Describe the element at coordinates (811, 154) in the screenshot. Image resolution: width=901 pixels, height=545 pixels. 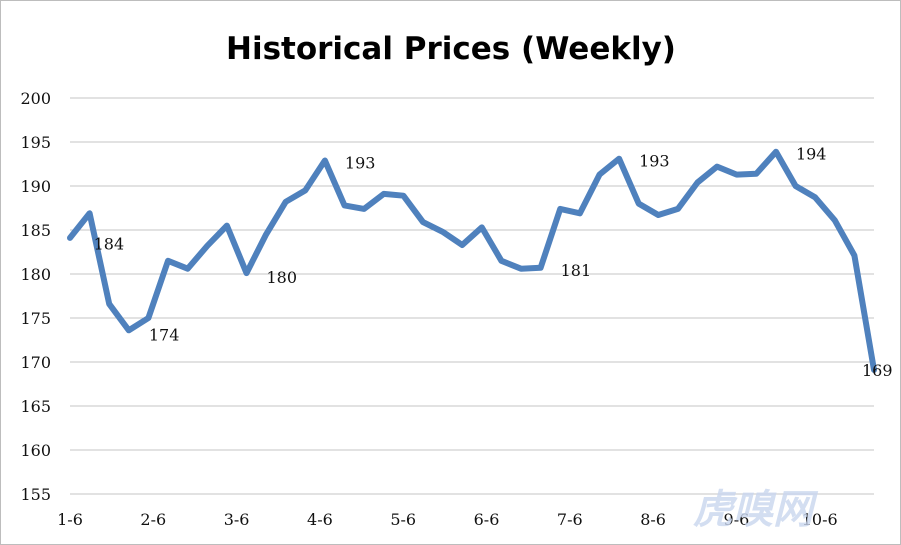
I see `data-label: 194` at that location.